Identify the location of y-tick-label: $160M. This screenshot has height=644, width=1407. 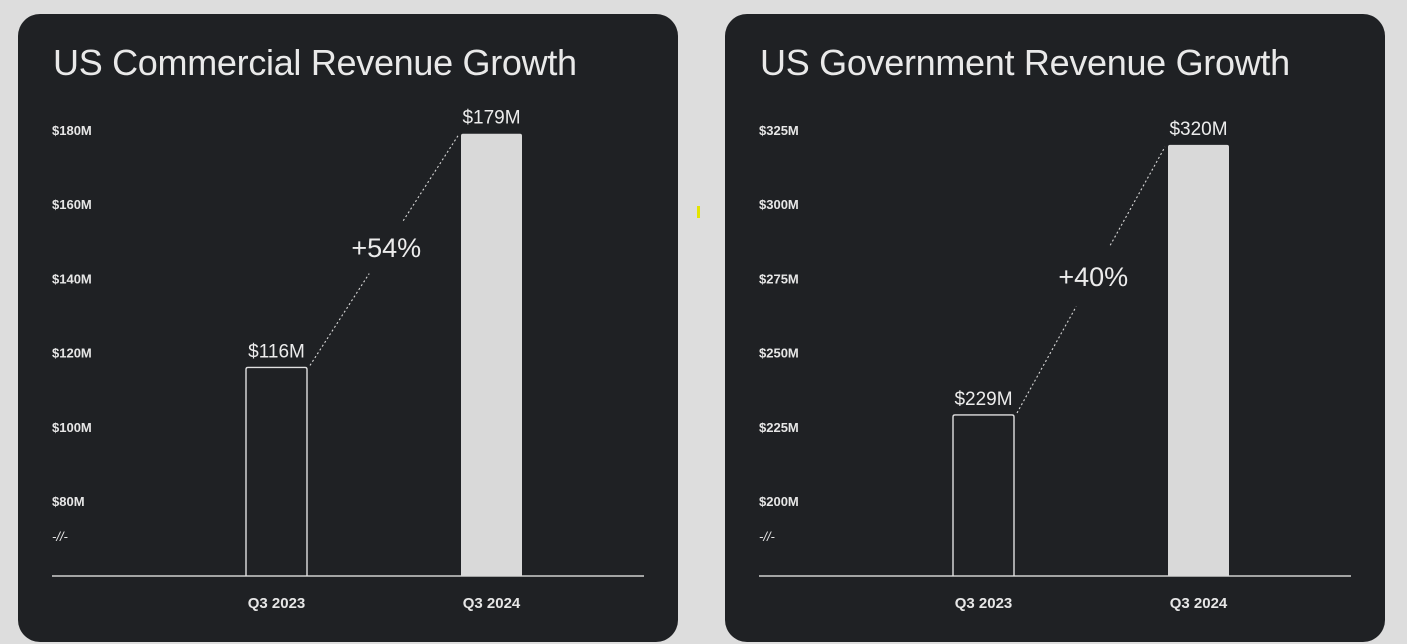
(72, 204).